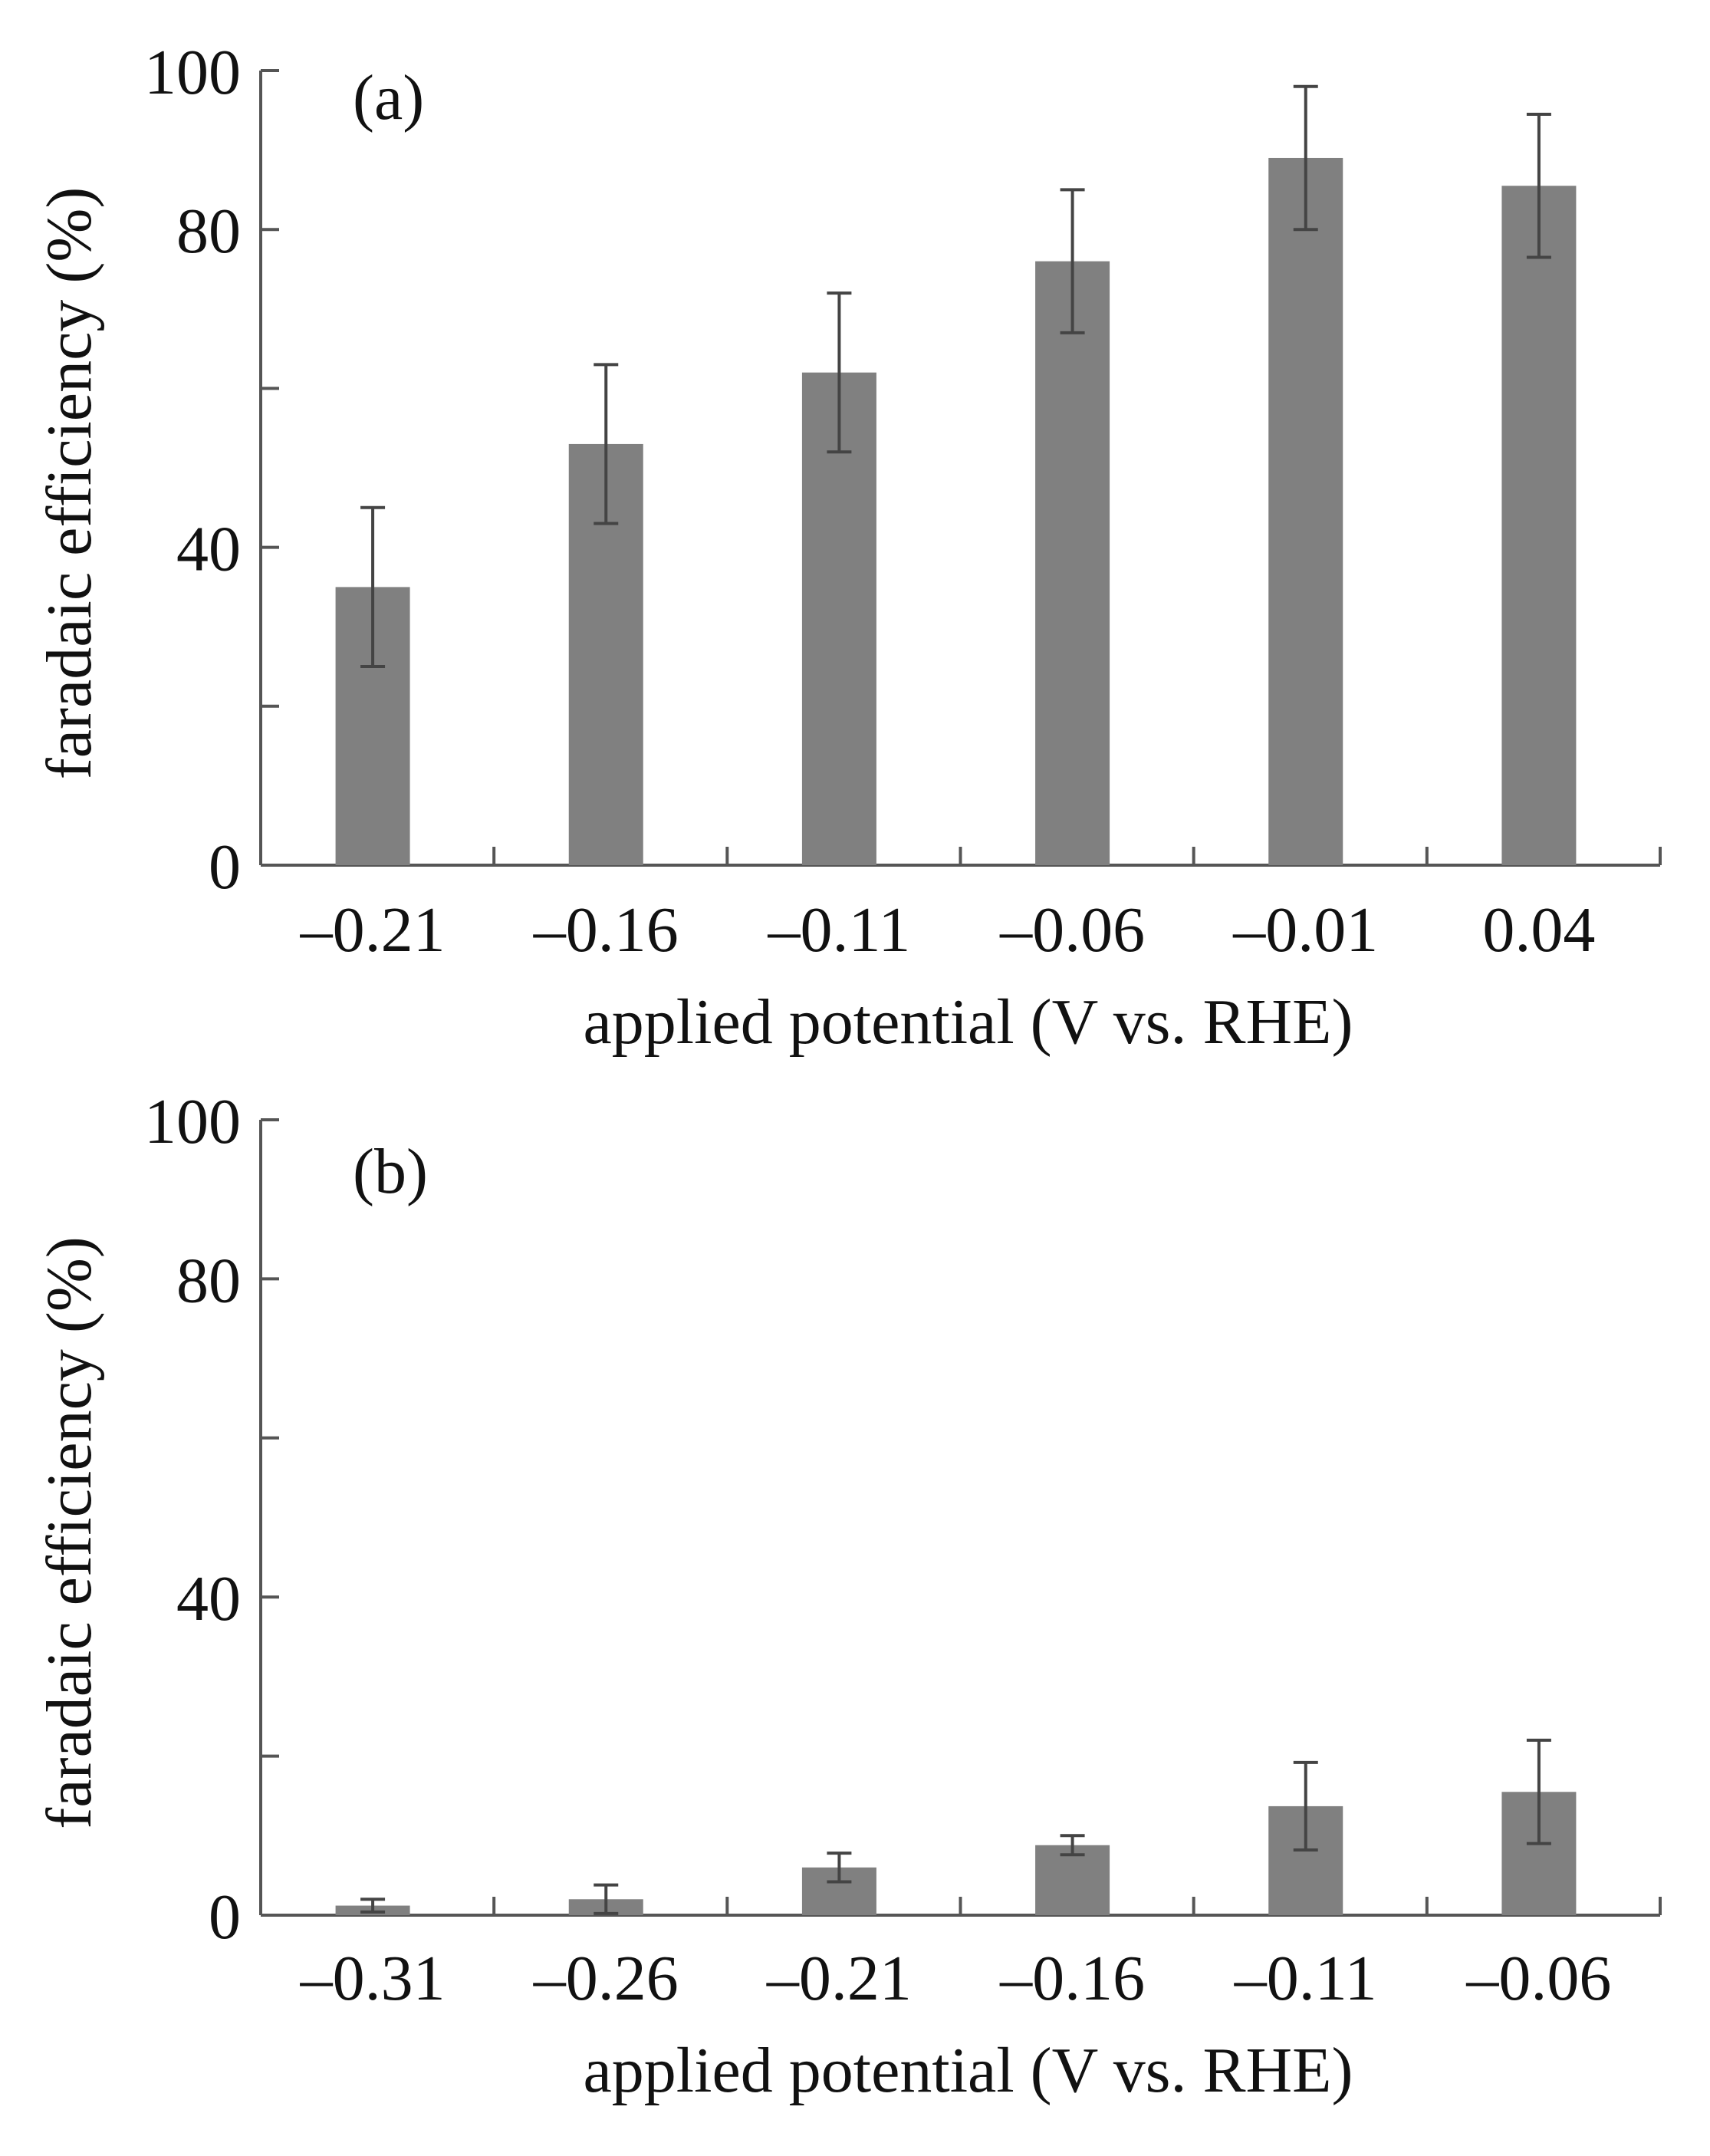  Describe the element at coordinates (1305, 930) in the screenshot. I see `x-tick-label: –0.01` at that location.